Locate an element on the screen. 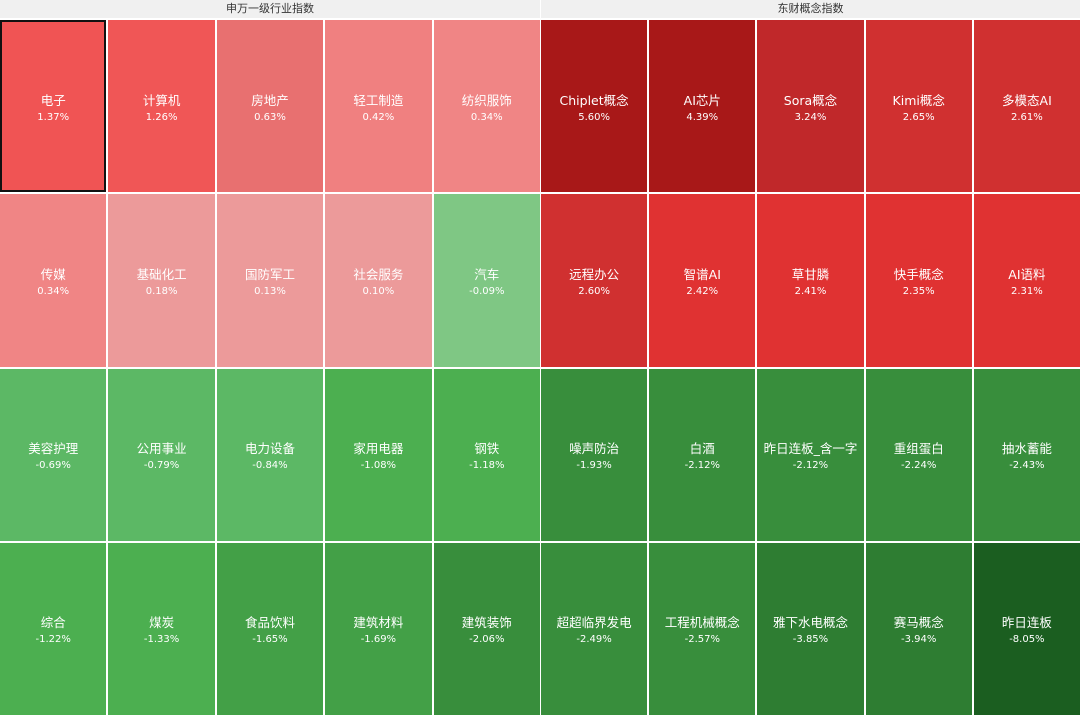 Image resolution: width=1080 pixels, height=715 pixels. tile-change: -8.05% is located at coordinates (1027, 640).